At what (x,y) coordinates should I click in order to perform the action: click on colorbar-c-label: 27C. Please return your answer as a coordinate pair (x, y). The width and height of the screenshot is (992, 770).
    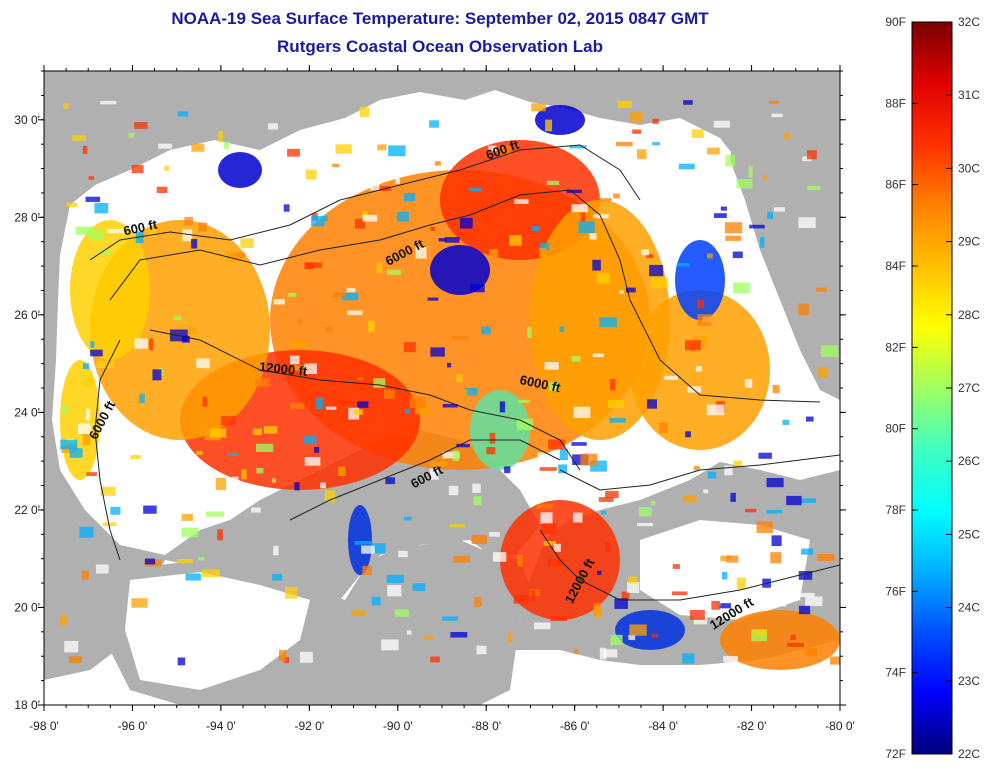
    Looking at the image, I should click on (969, 388).